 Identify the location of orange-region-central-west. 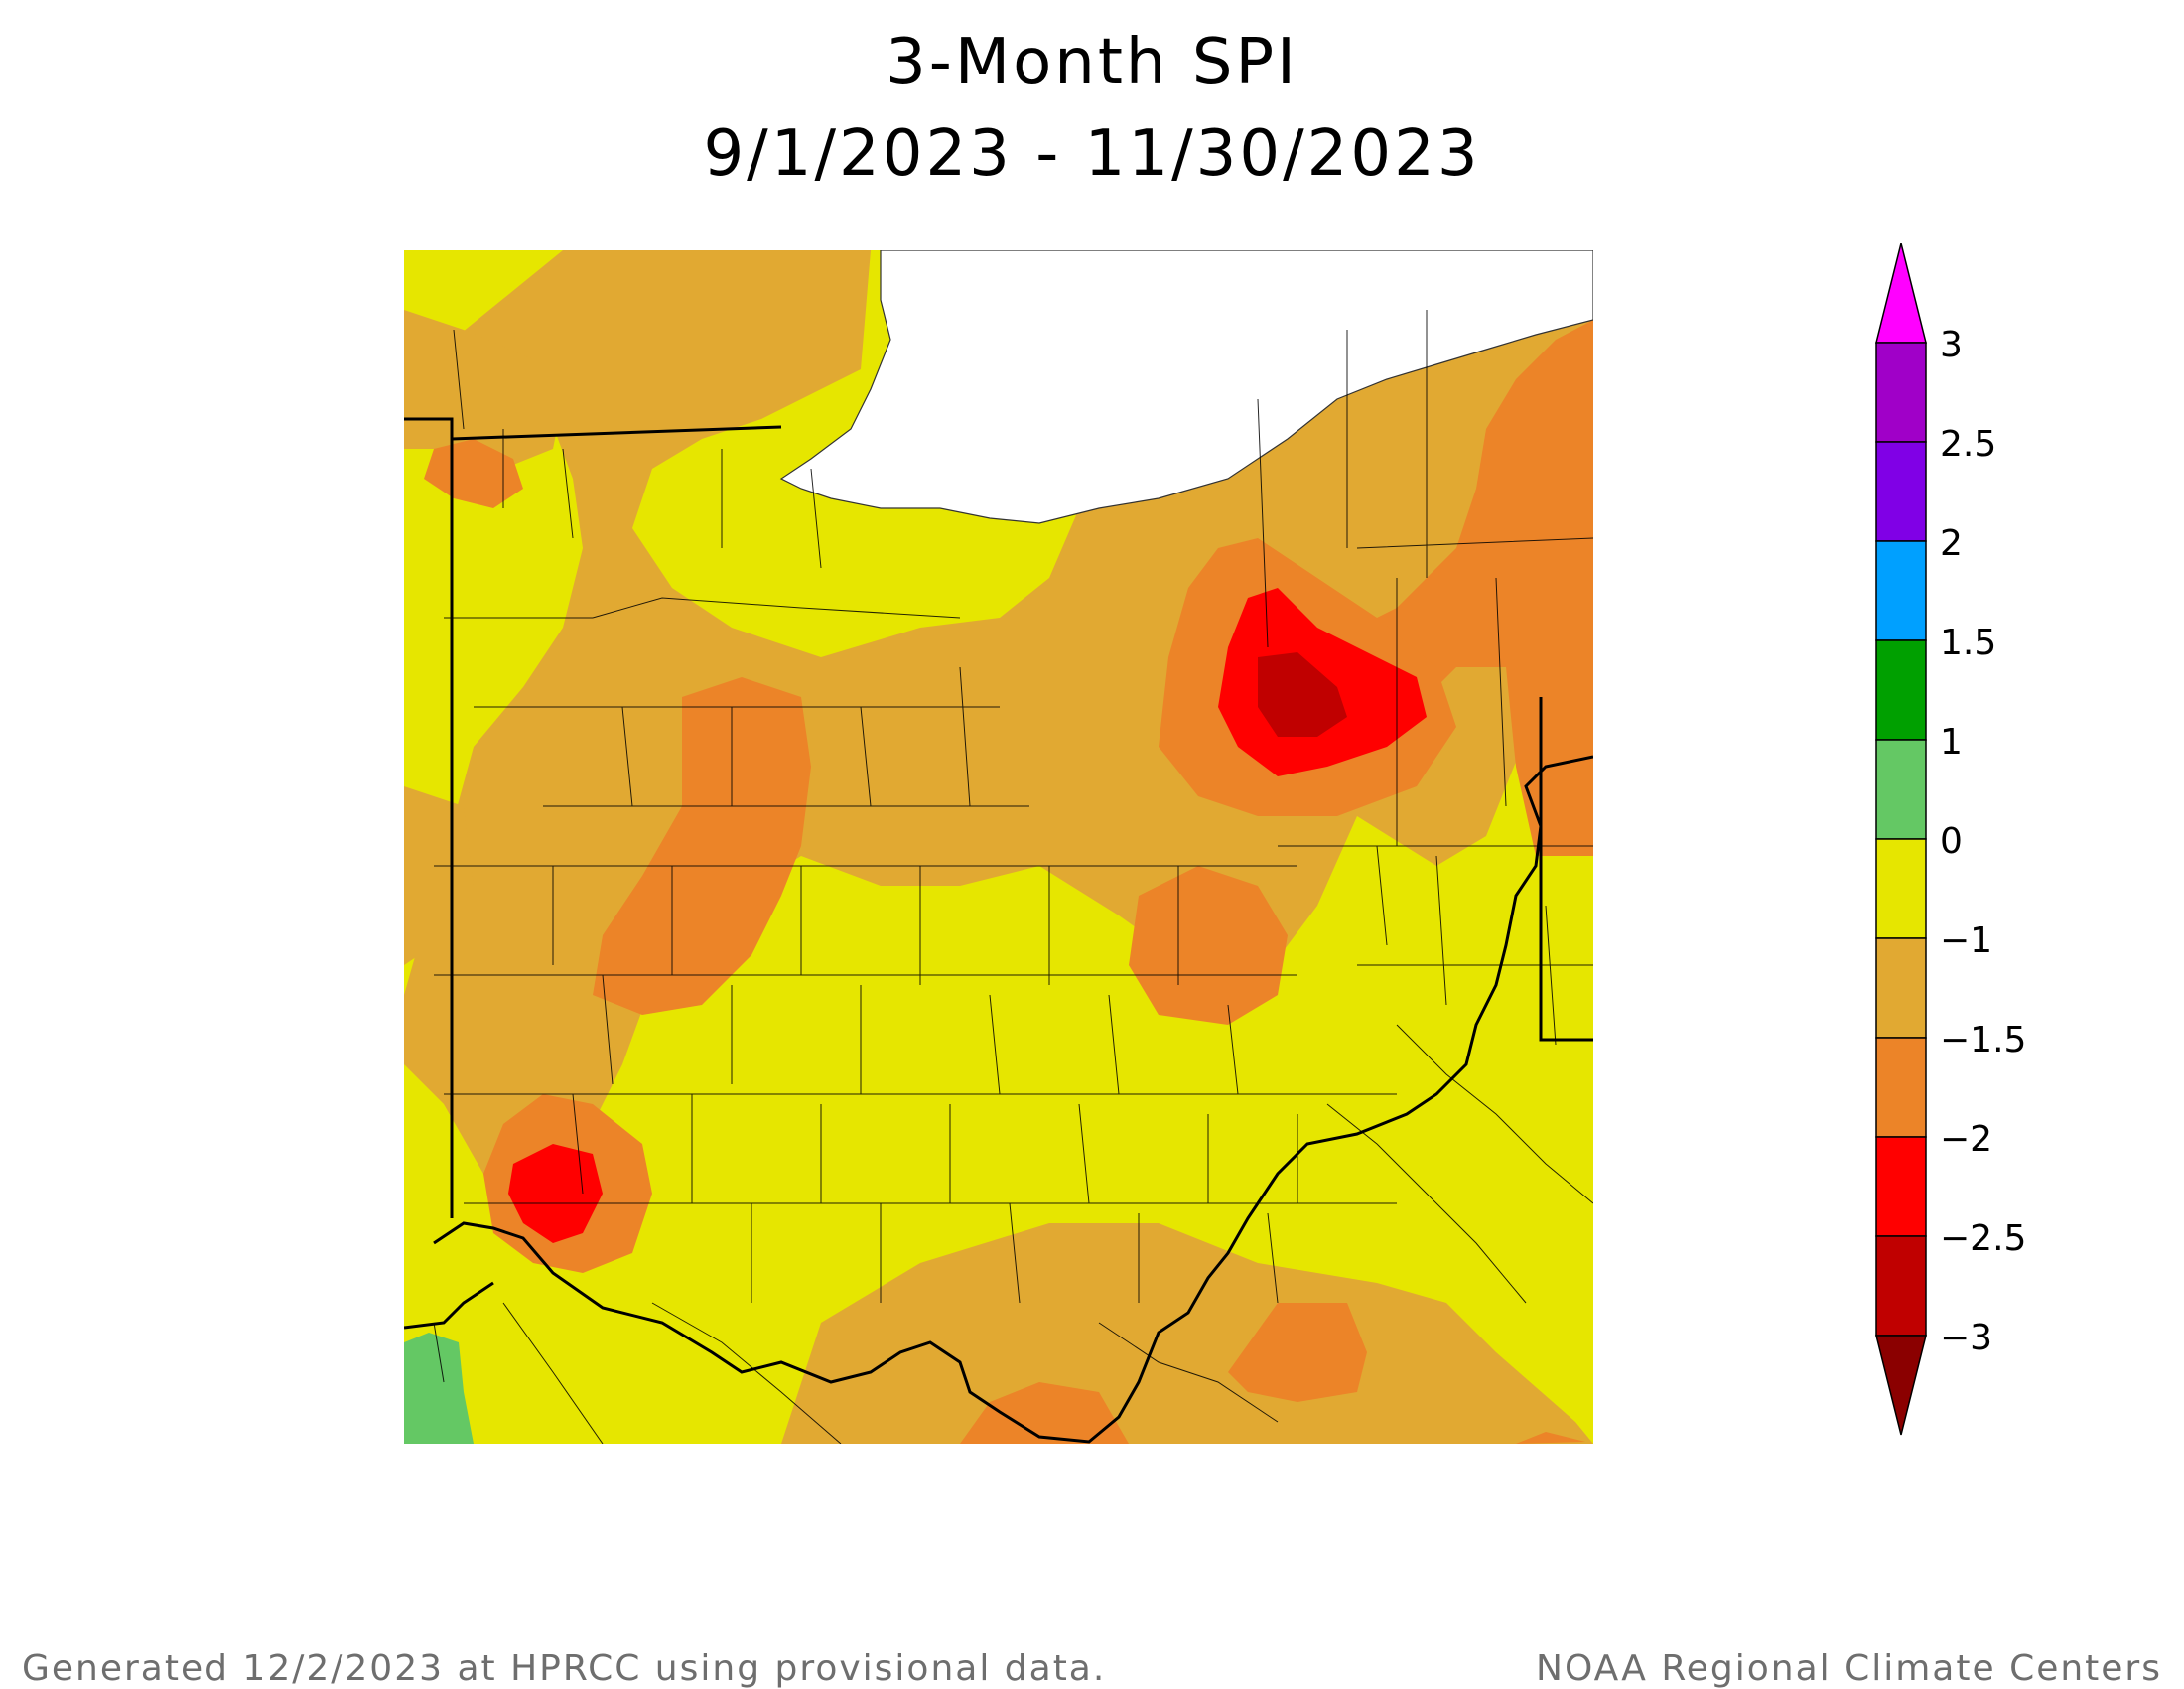
(702, 846).